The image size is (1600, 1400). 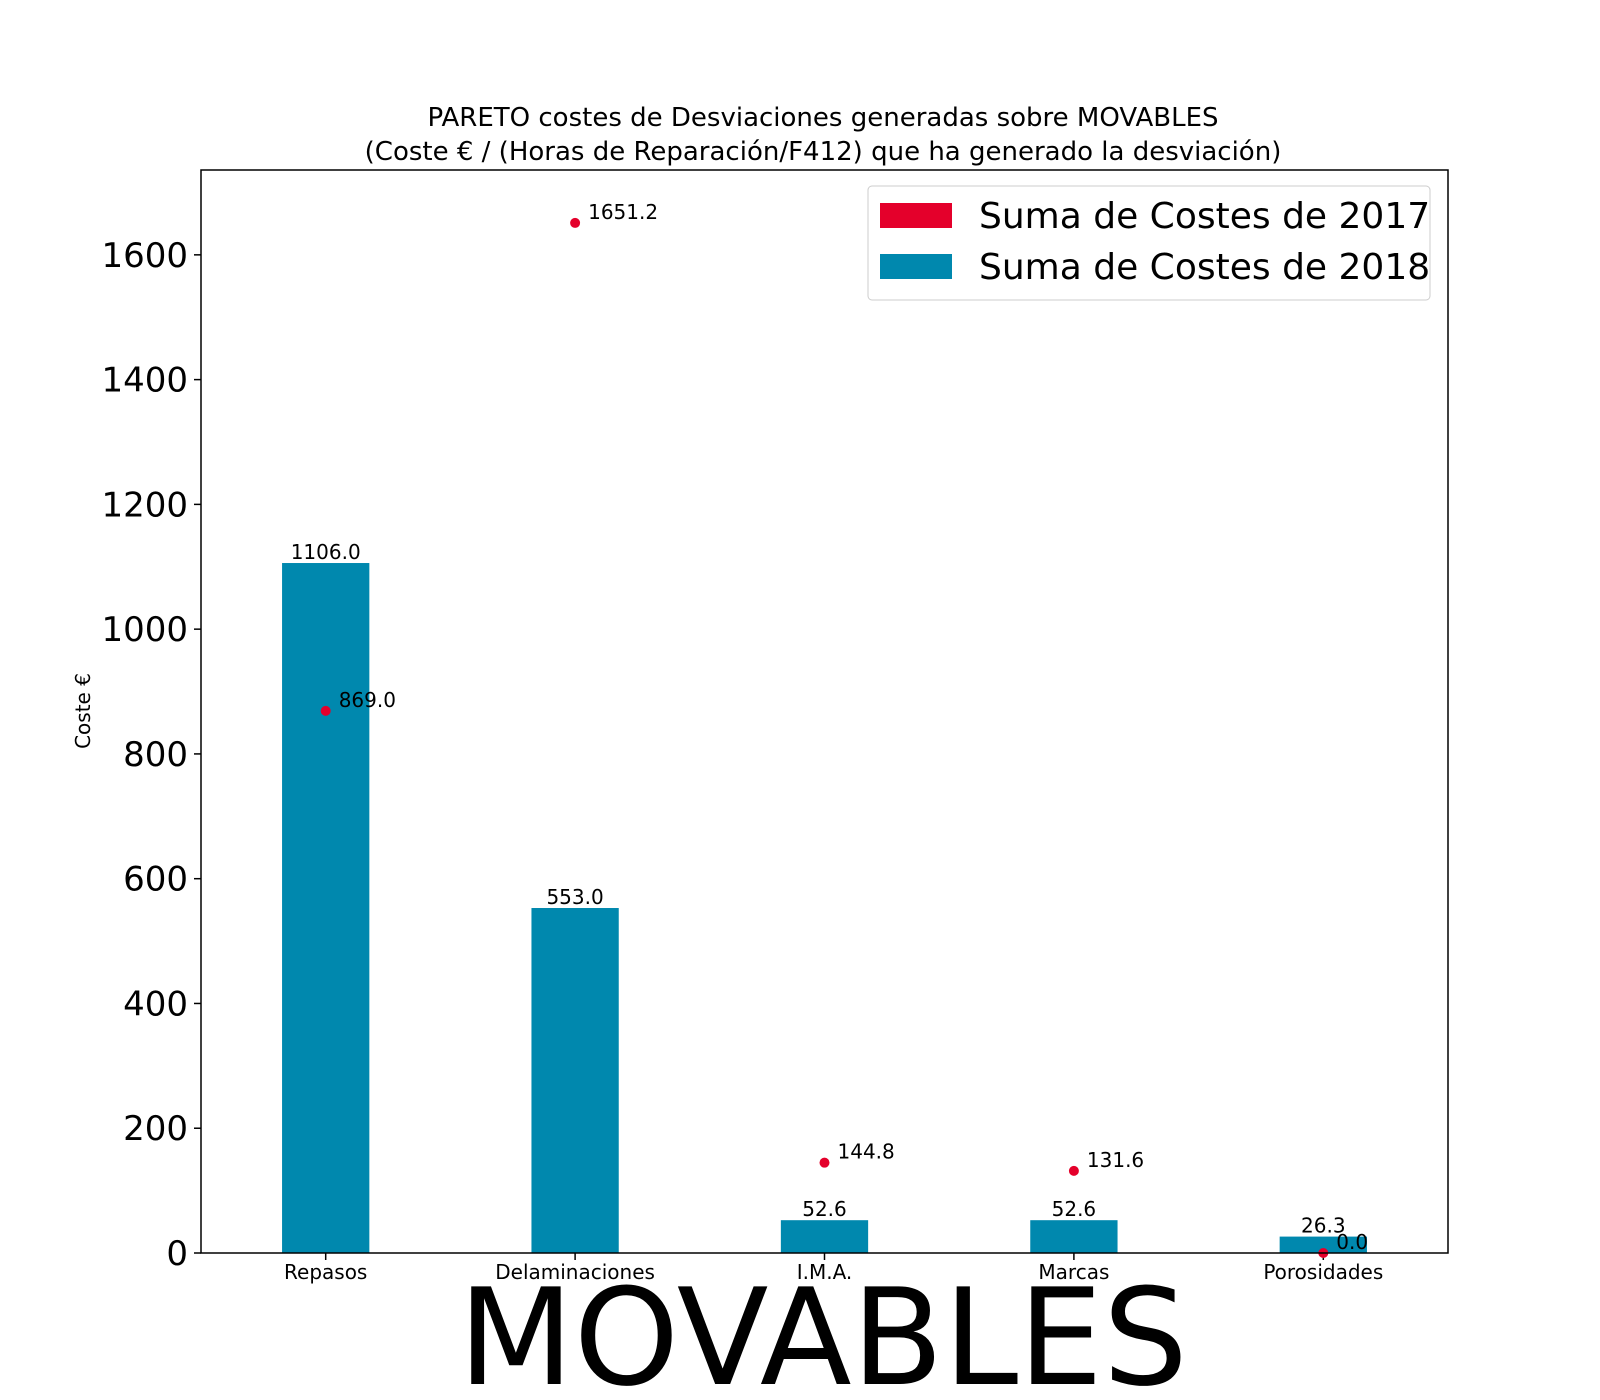 What do you see at coordinates (823, 1330) in the screenshot?
I see `x-axis-label: MOVABLES` at bounding box center [823, 1330].